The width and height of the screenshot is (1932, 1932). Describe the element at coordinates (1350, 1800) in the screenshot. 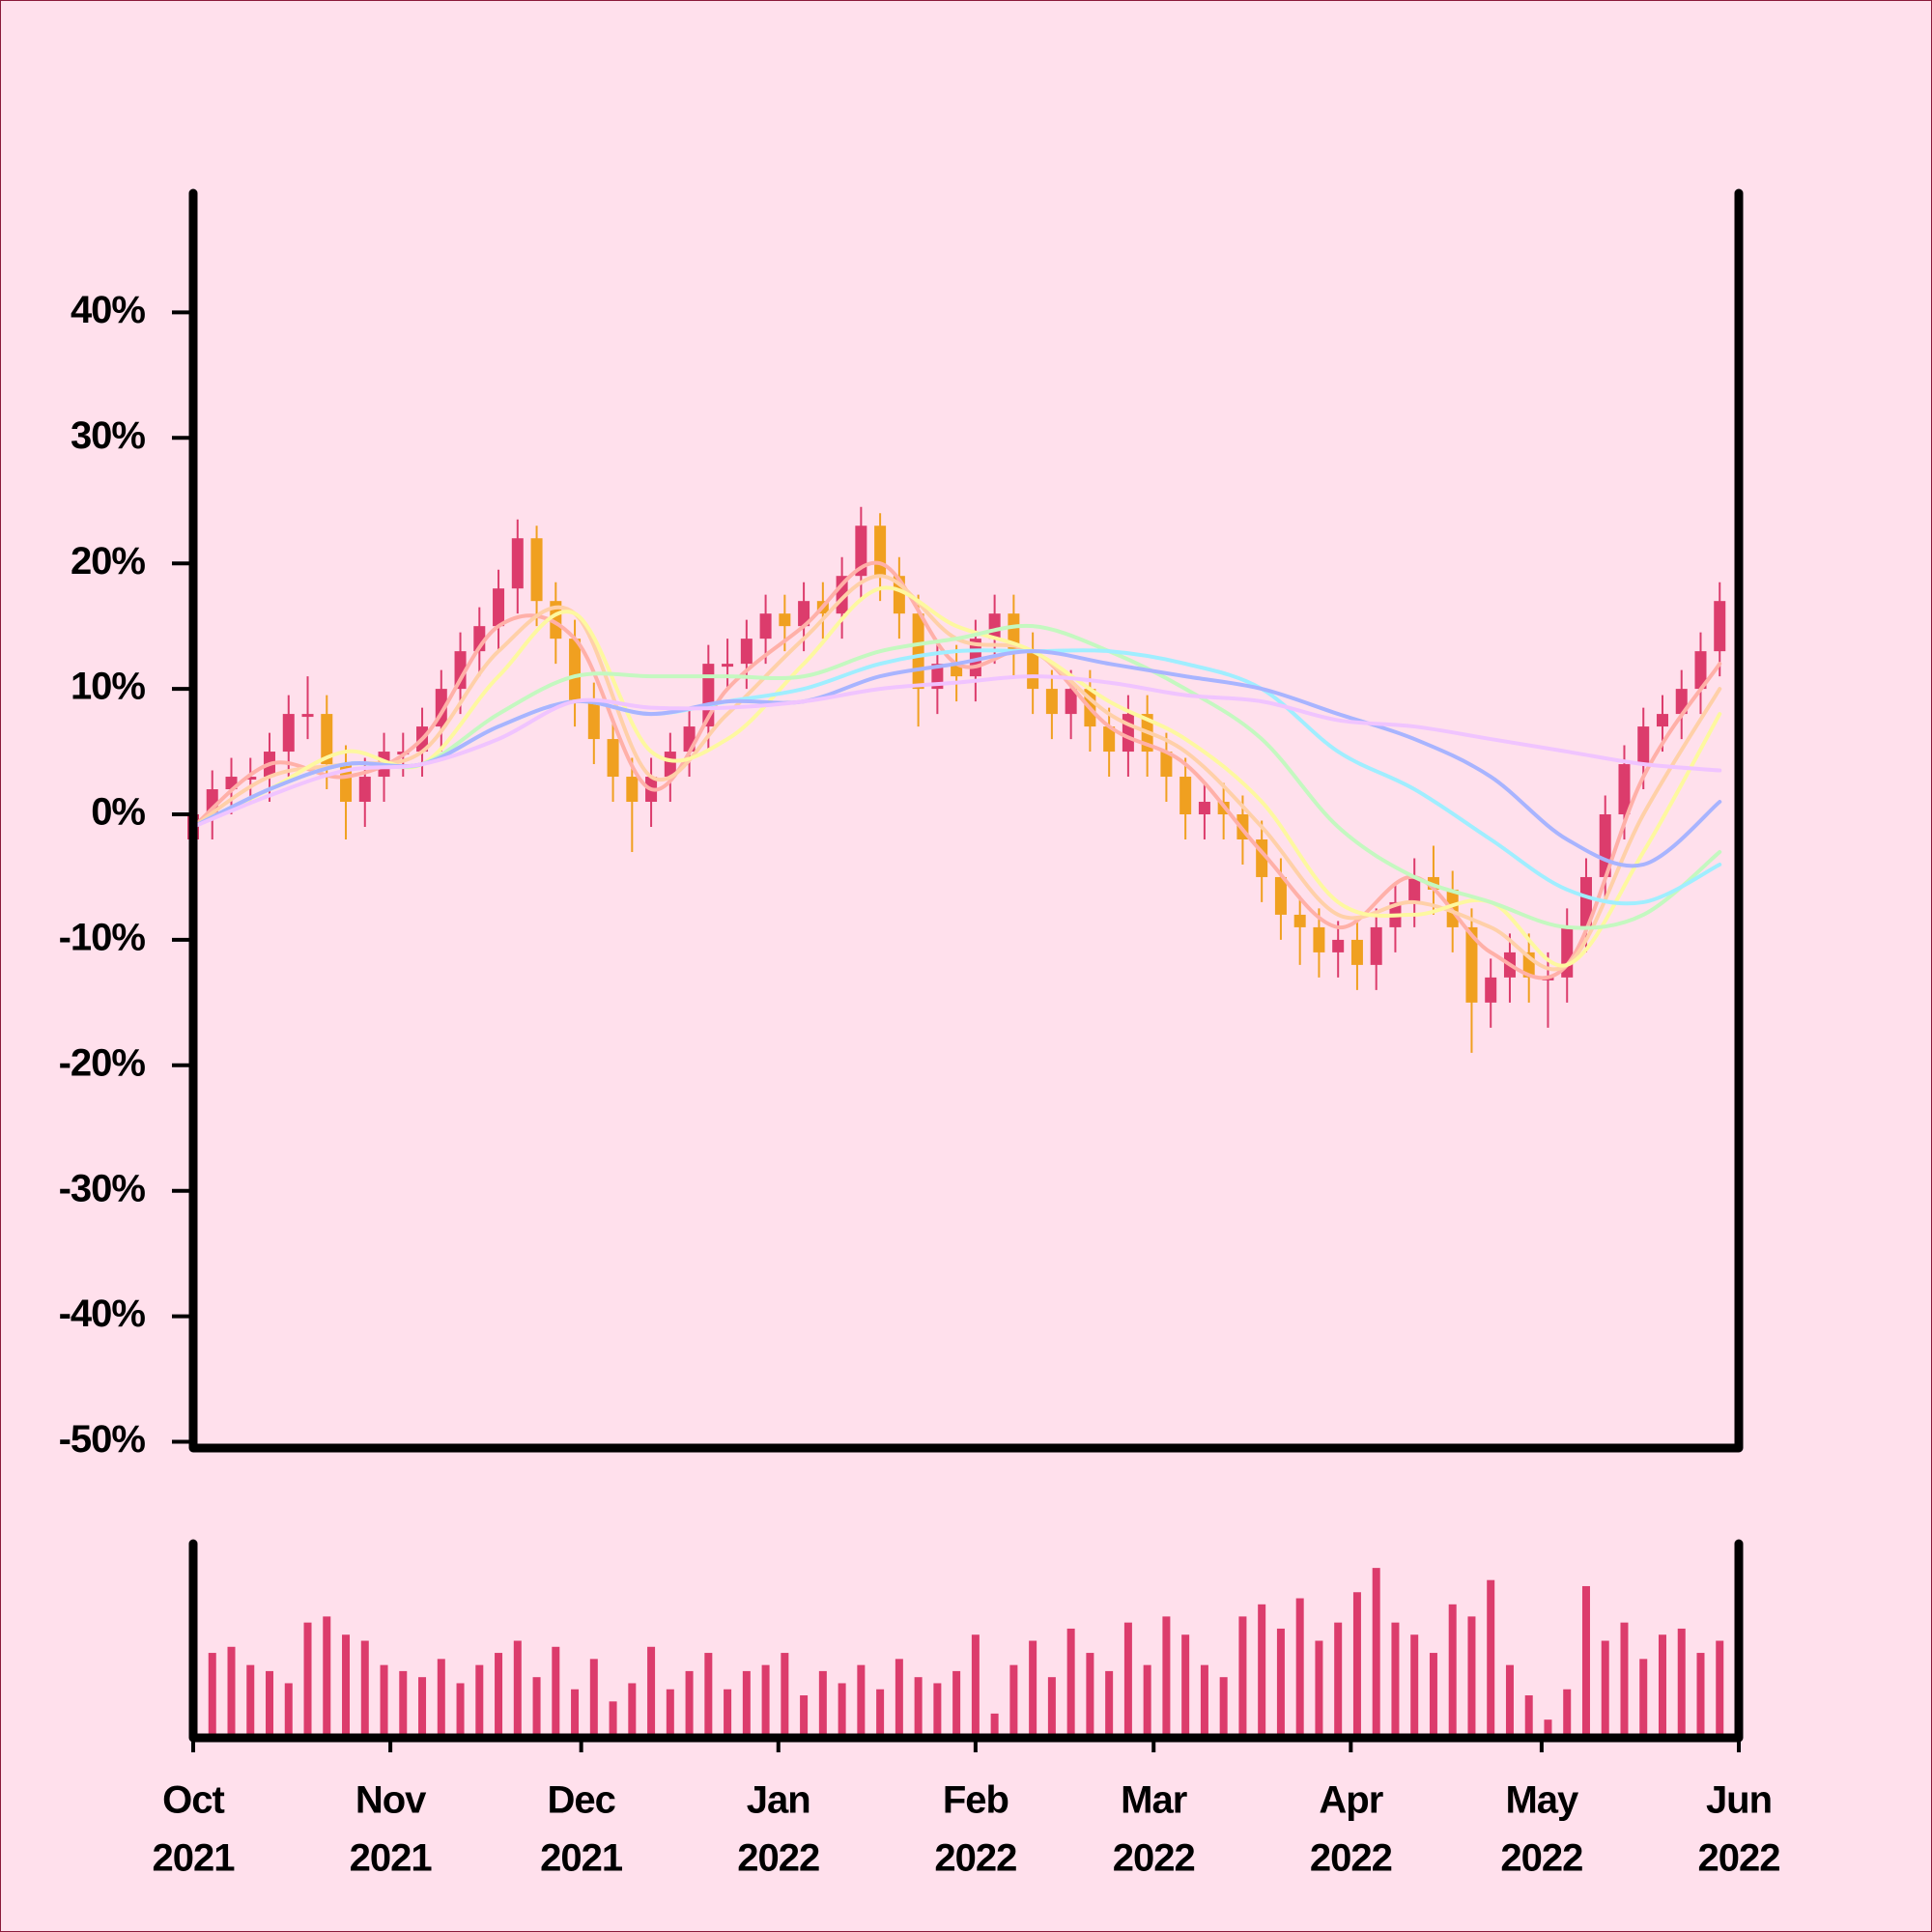

I see `x-tick-label: Apr` at that location.